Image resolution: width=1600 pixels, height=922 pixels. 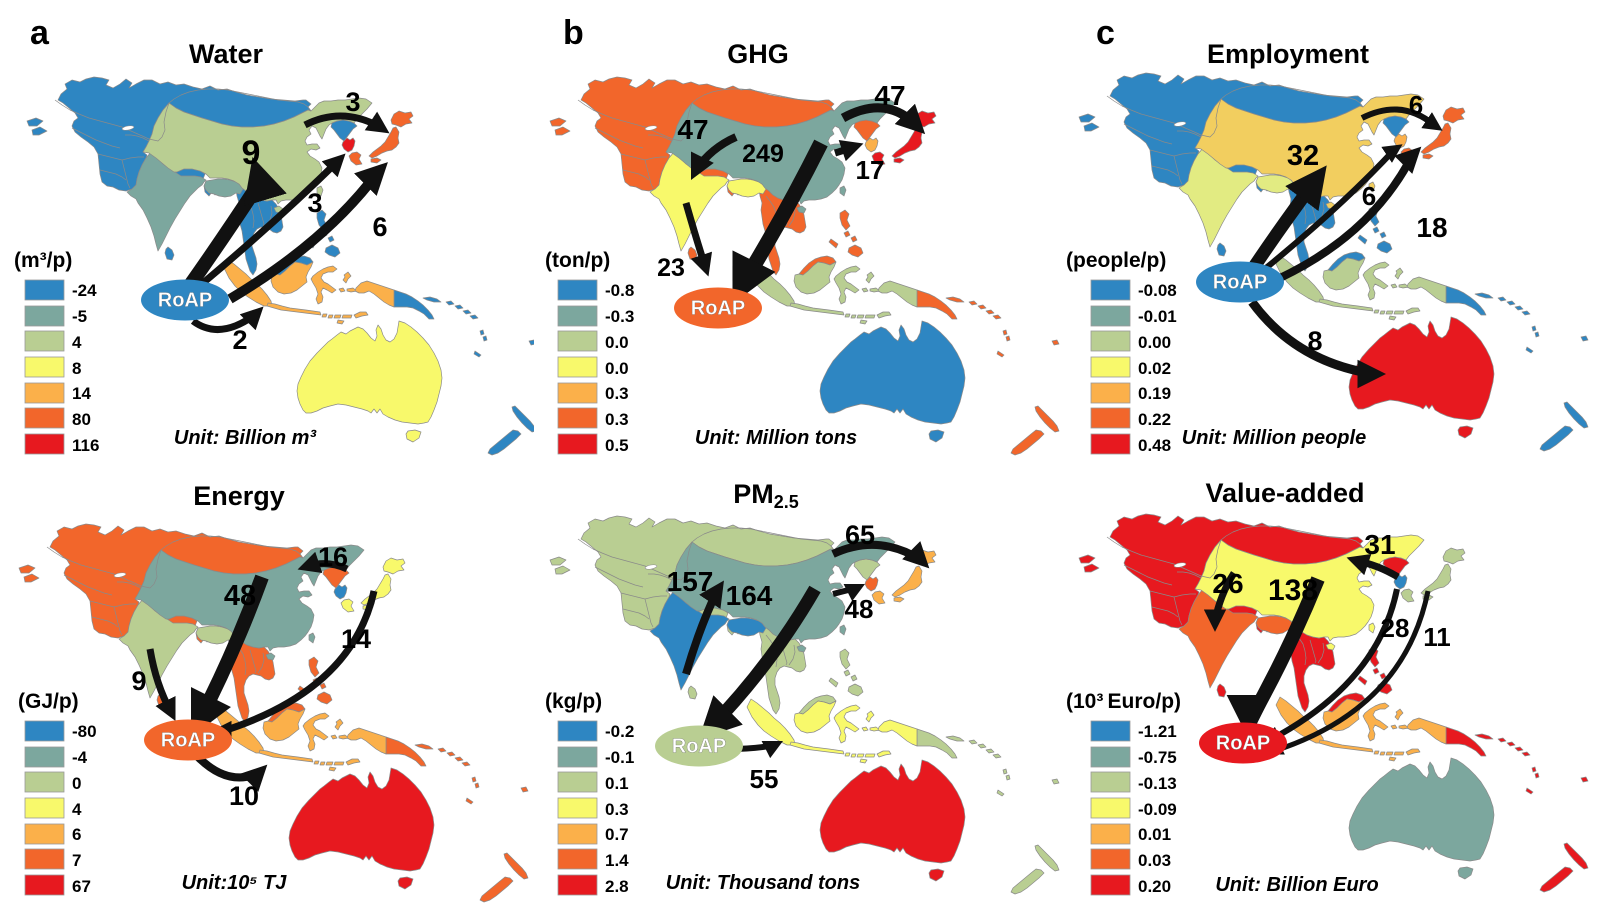 What do you see at coordinates (870, 170) in the screenshot?
I see `svg-text: 17` at bounding box center [870, 170].